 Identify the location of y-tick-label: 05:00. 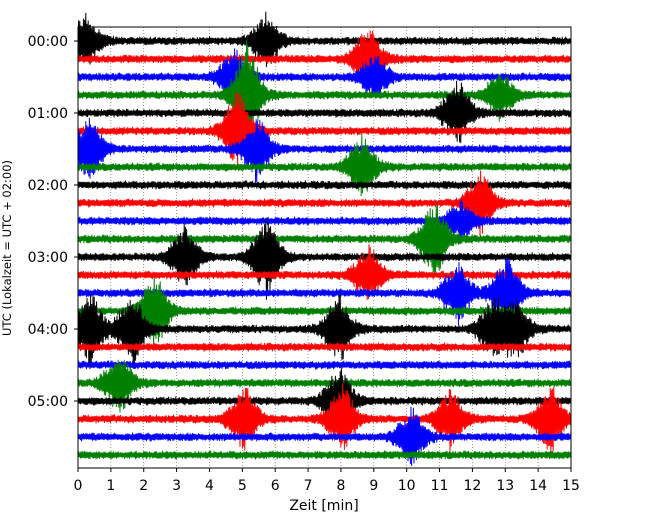
(48, 402).